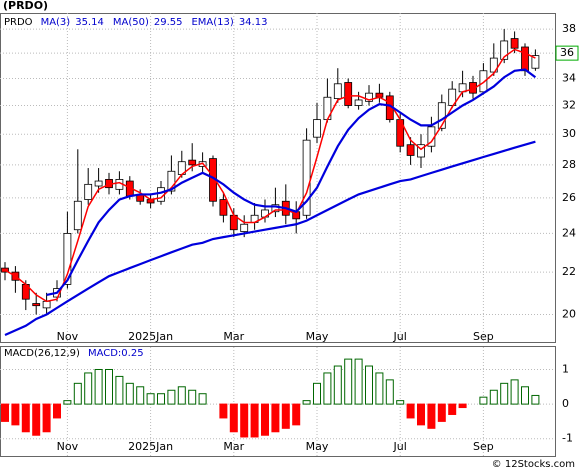  Describe the element at coordinates (42, 353) in the screenshot. I see `macd-title: MACD(26,12,9)` at that location.